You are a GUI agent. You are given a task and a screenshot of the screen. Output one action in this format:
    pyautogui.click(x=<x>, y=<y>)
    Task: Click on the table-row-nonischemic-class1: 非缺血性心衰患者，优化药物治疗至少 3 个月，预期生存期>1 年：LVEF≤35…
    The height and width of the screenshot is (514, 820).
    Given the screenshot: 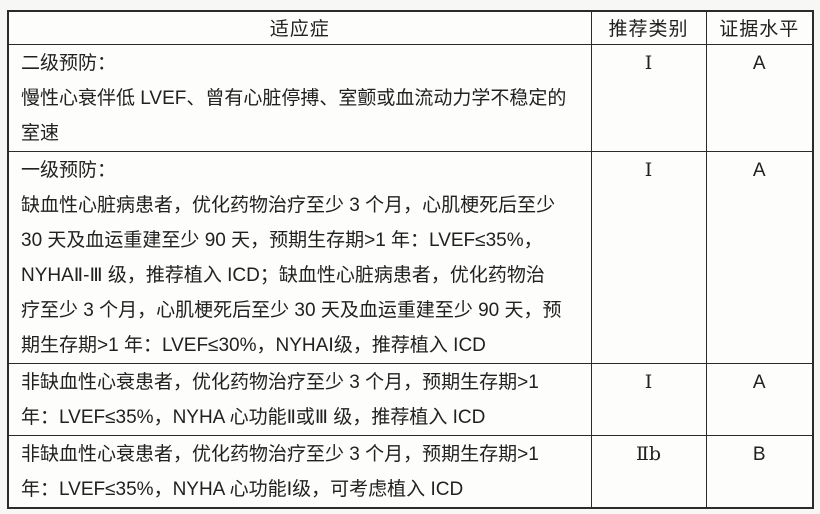 What is the action you would take?
    pyautogui.click(x=410, y=471)
    